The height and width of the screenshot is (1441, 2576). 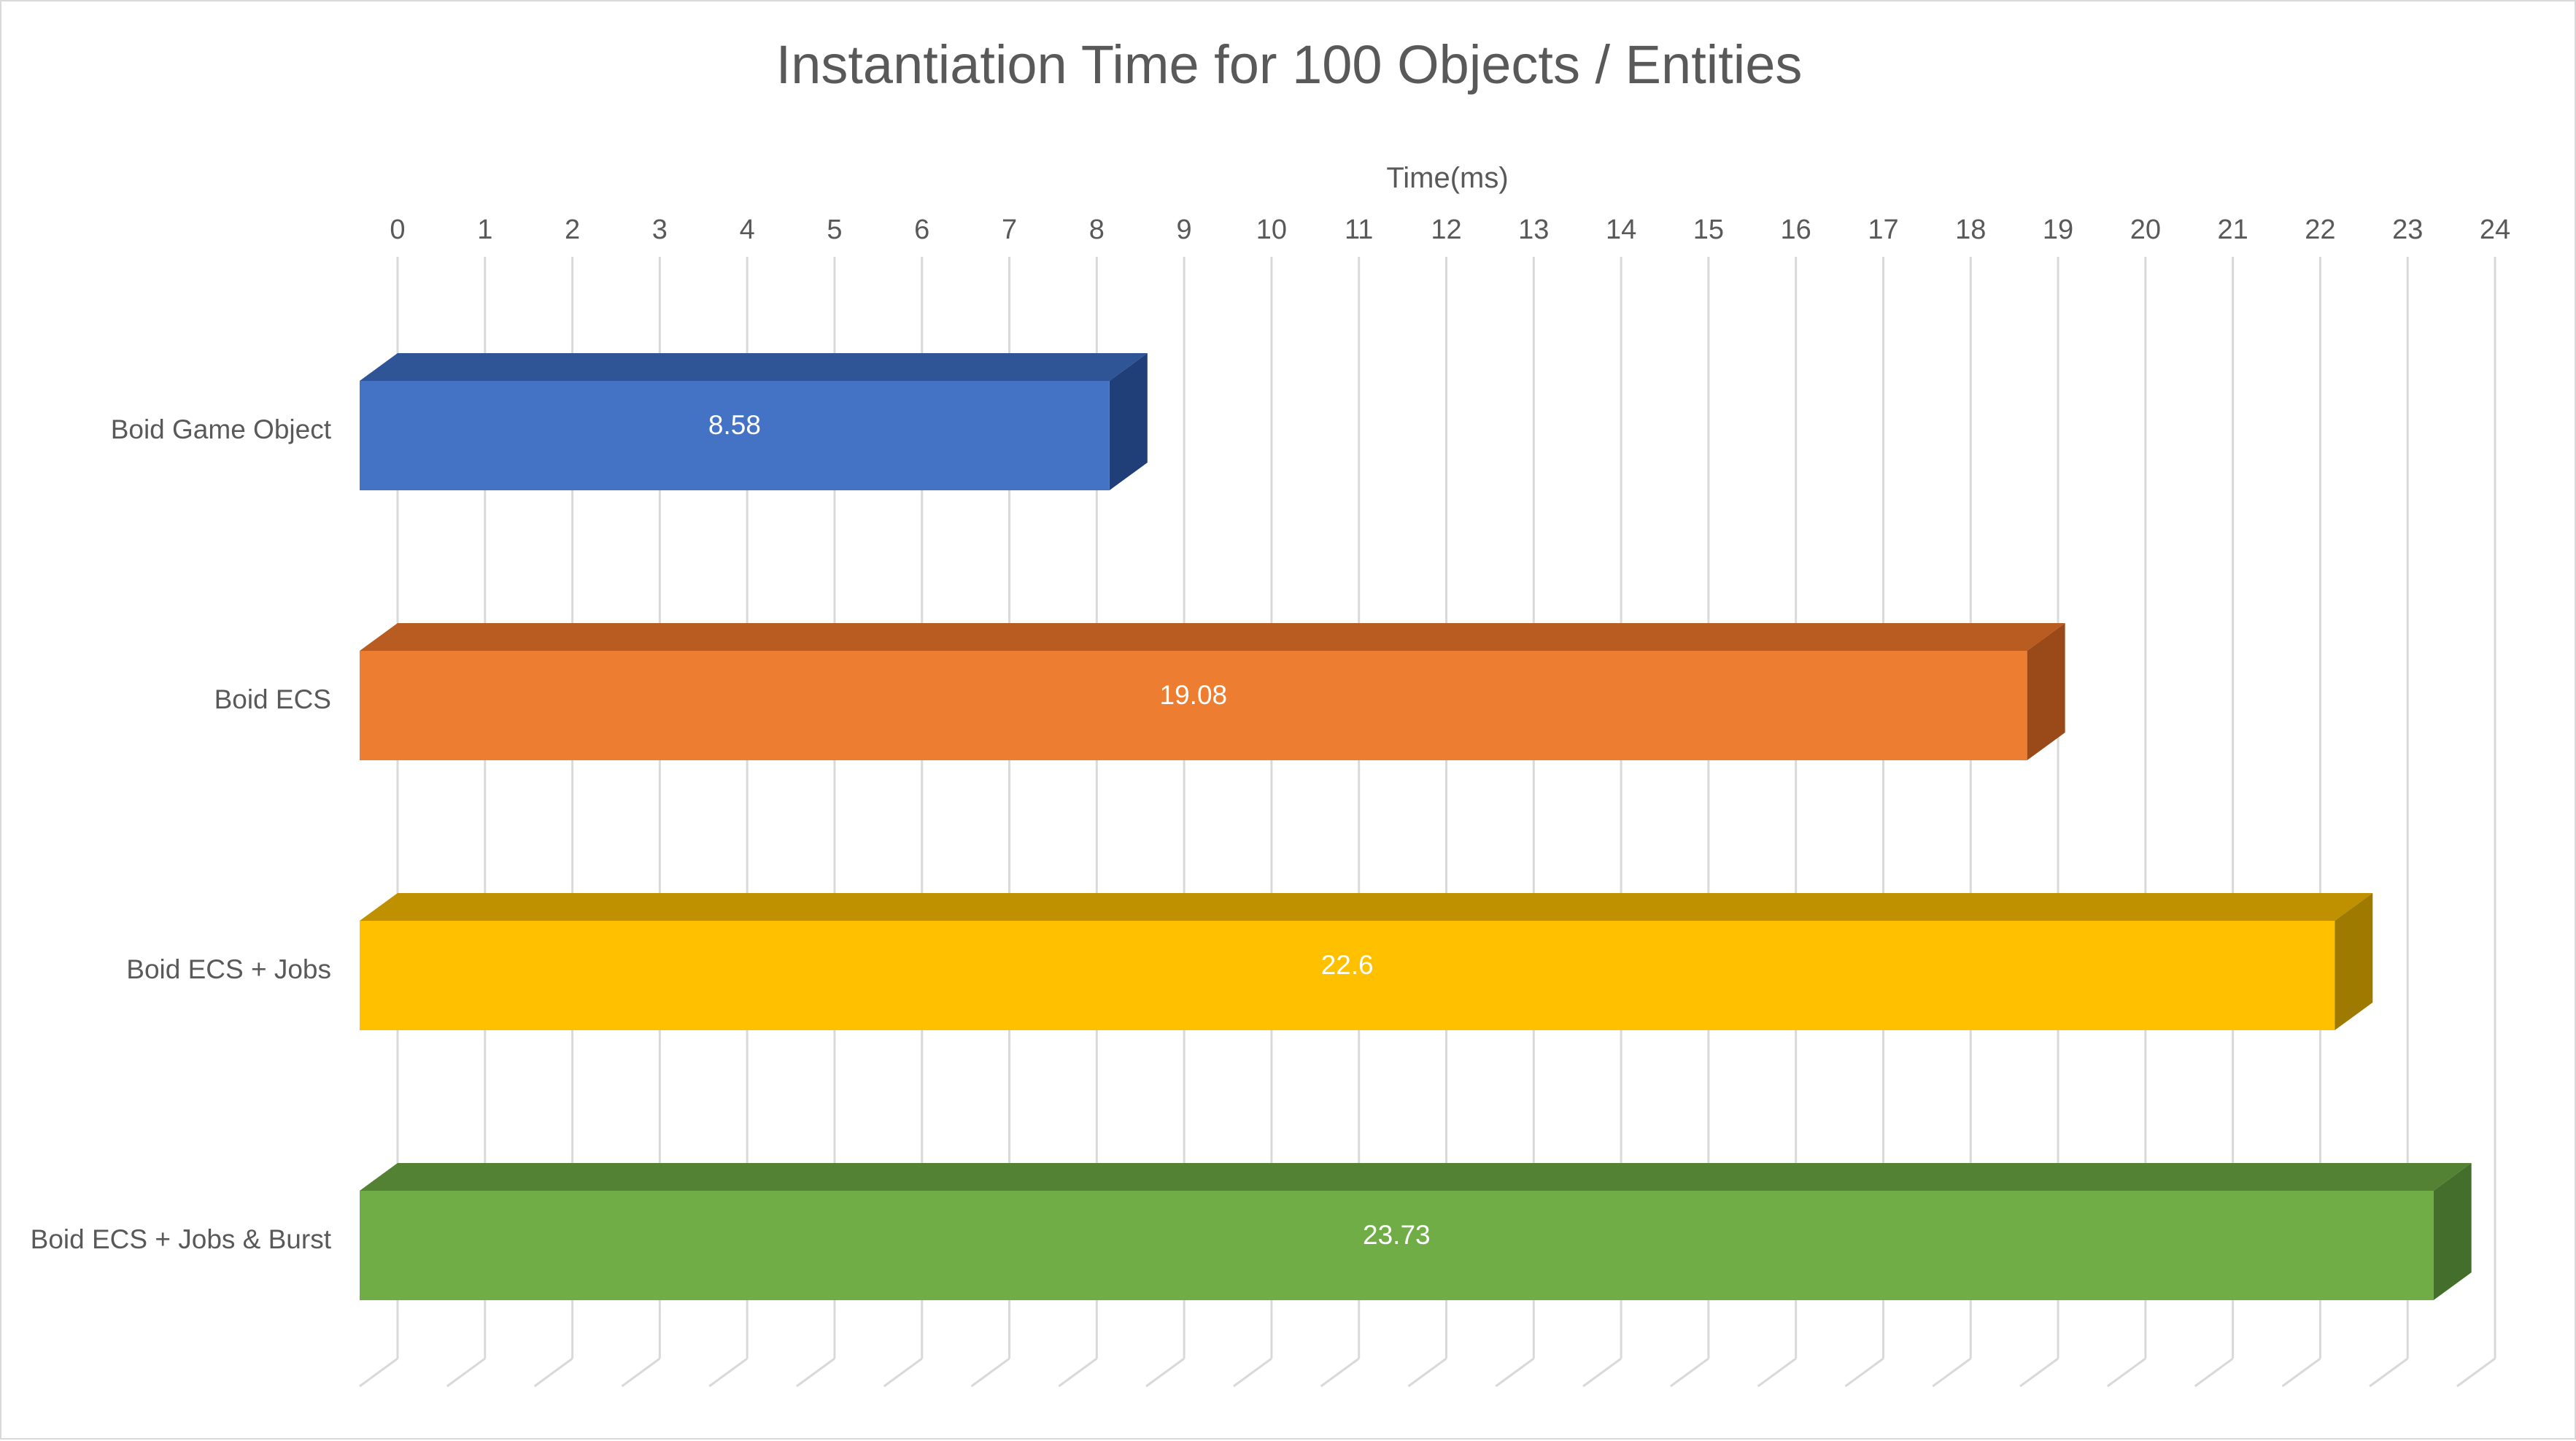 I want to click on x-tick-label: 15, so click(x=1708, y=230).